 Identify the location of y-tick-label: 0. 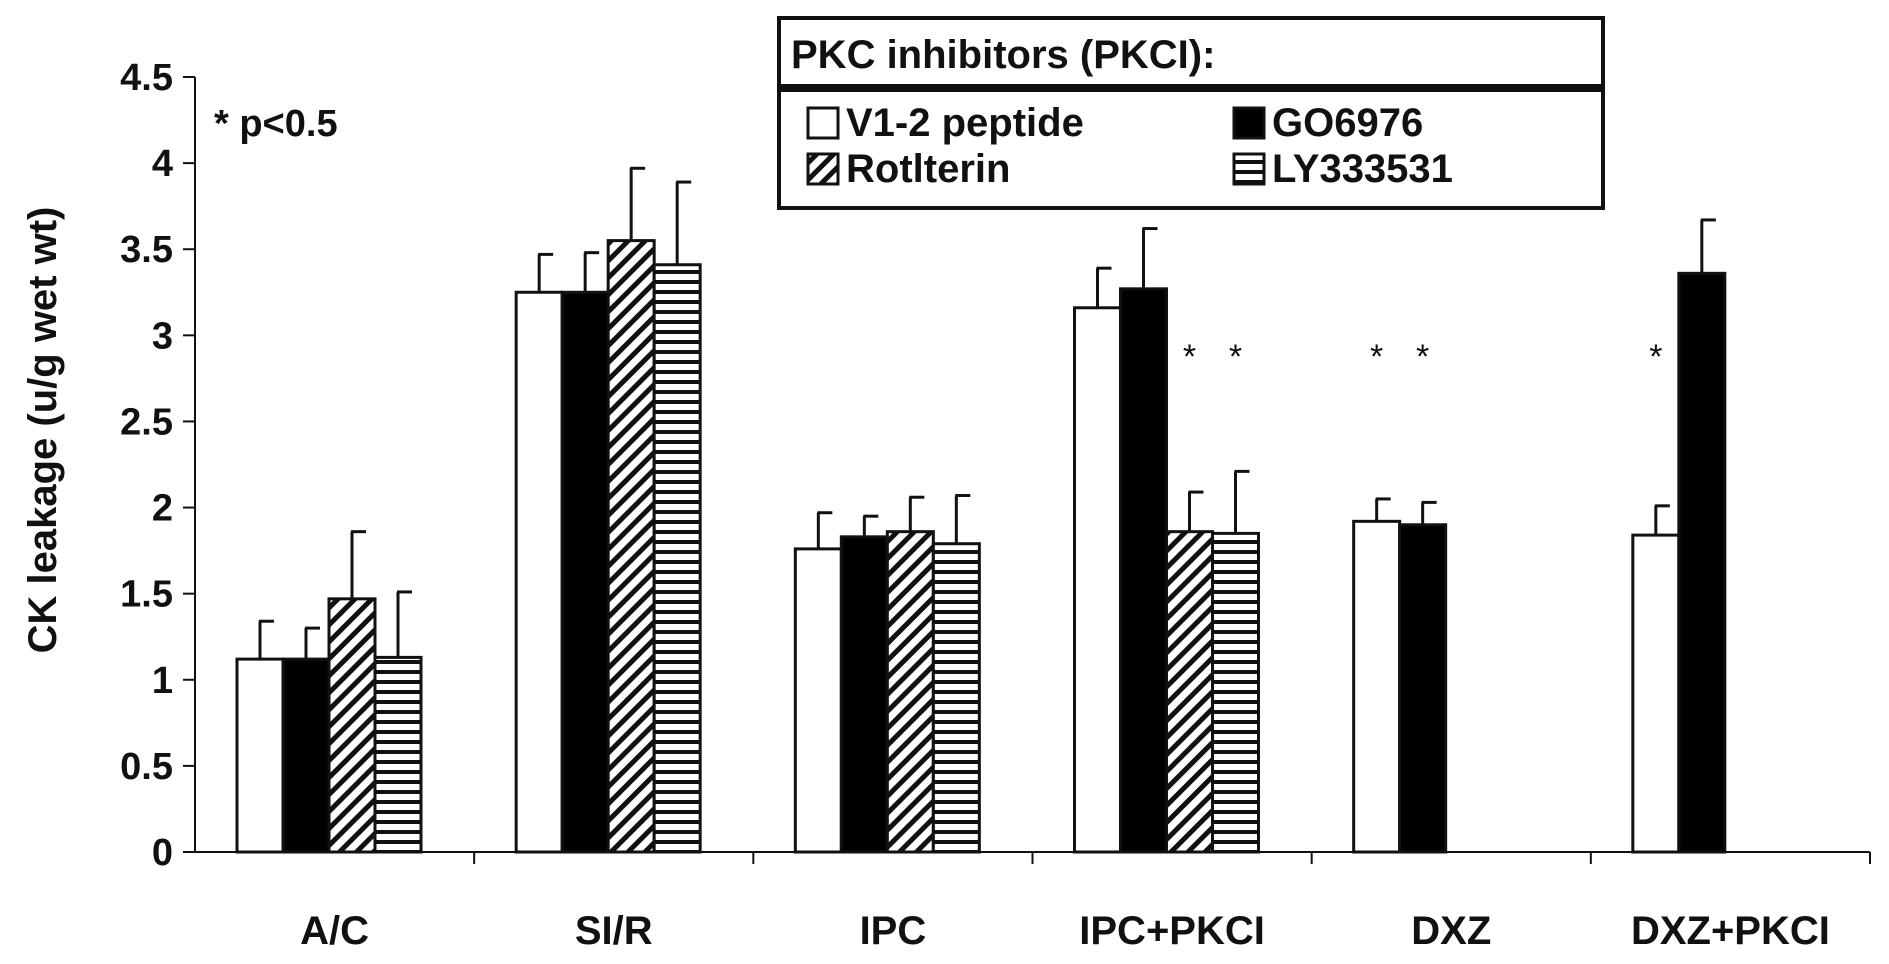
(162, 853).